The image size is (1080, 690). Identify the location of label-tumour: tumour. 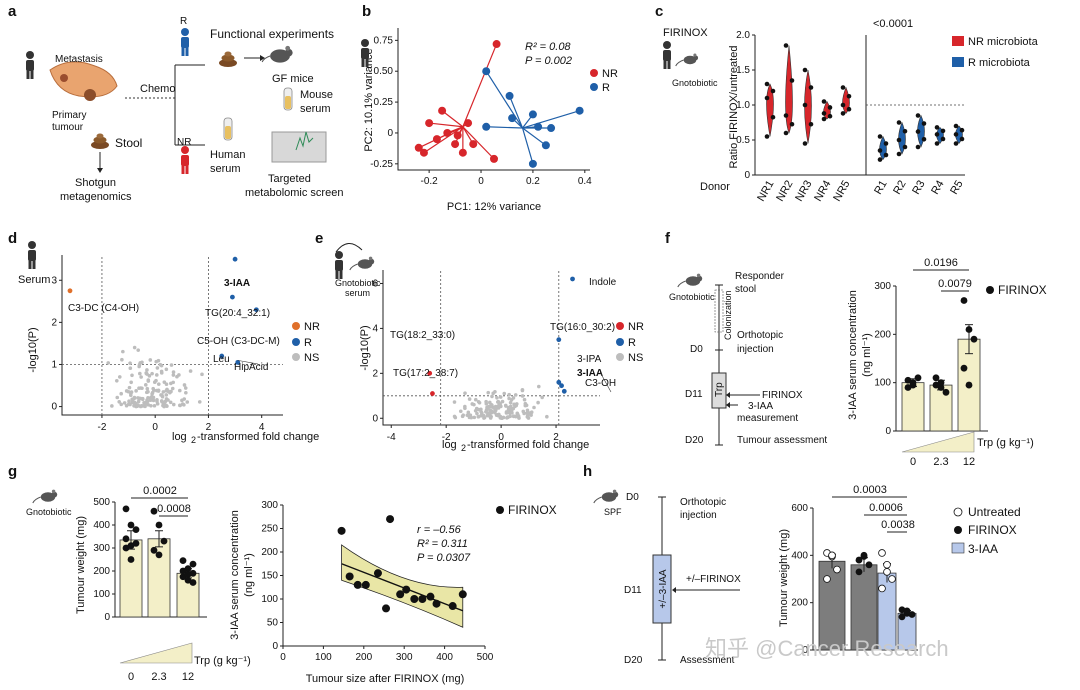
(68, 127).